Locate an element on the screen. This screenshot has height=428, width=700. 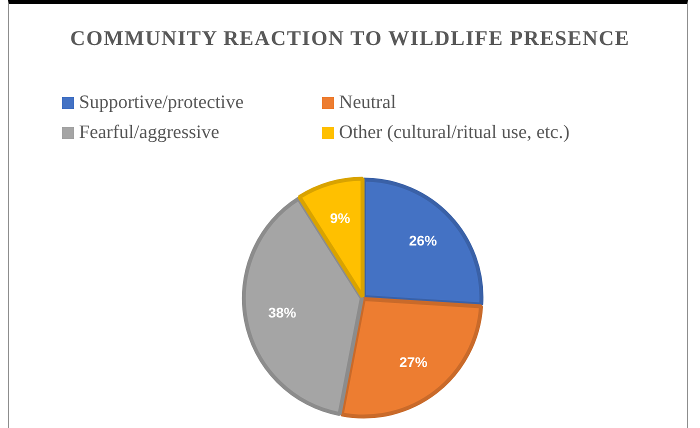
legend-label: Other (cultural/ritual use, etc.) is located at coordinates (454, 133).